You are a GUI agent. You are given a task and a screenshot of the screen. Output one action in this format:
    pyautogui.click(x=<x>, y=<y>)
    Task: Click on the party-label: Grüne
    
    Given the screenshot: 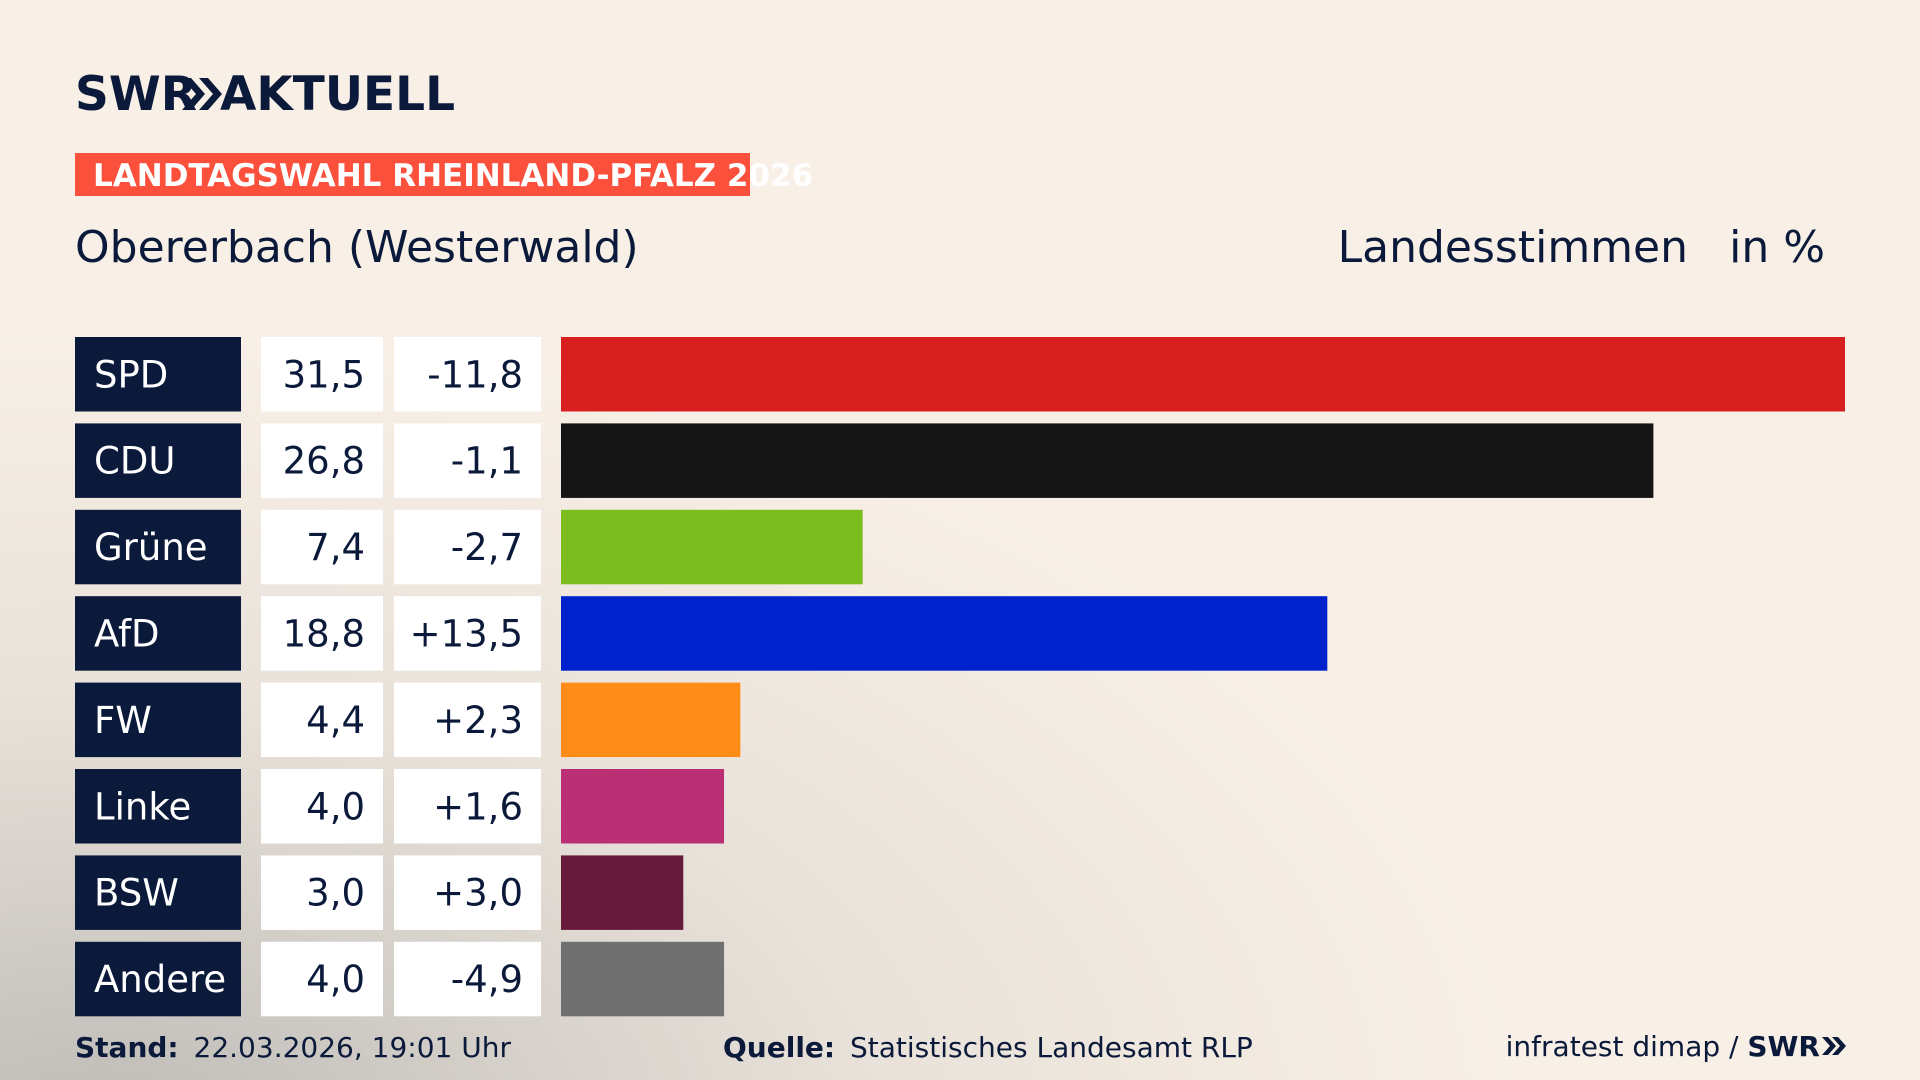 What is the action you would take?
    pyautogui.click(x=151, y=547)
    